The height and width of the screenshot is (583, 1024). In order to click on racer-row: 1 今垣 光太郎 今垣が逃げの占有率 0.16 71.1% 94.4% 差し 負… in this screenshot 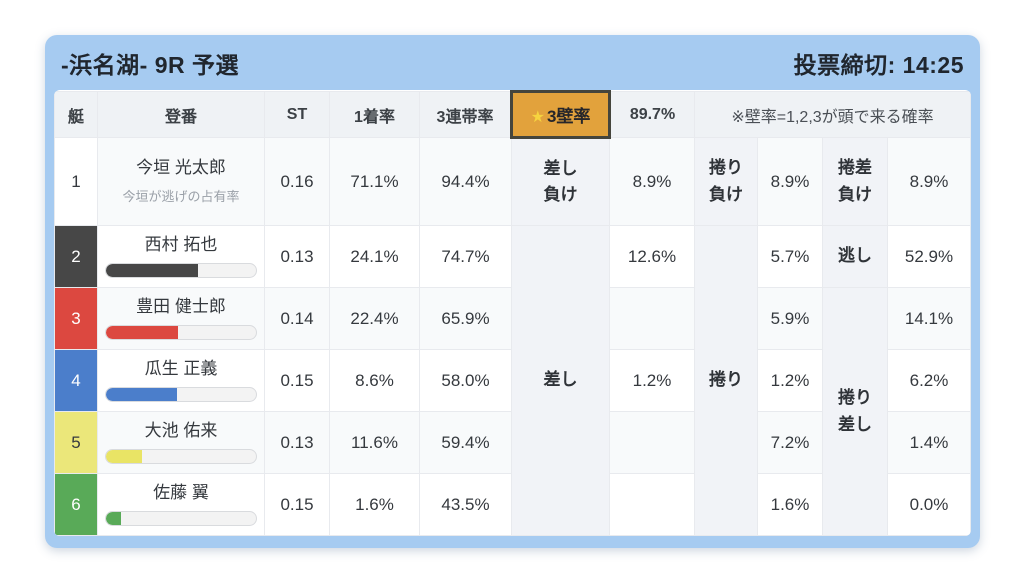, I will do `click(512, 181)`.